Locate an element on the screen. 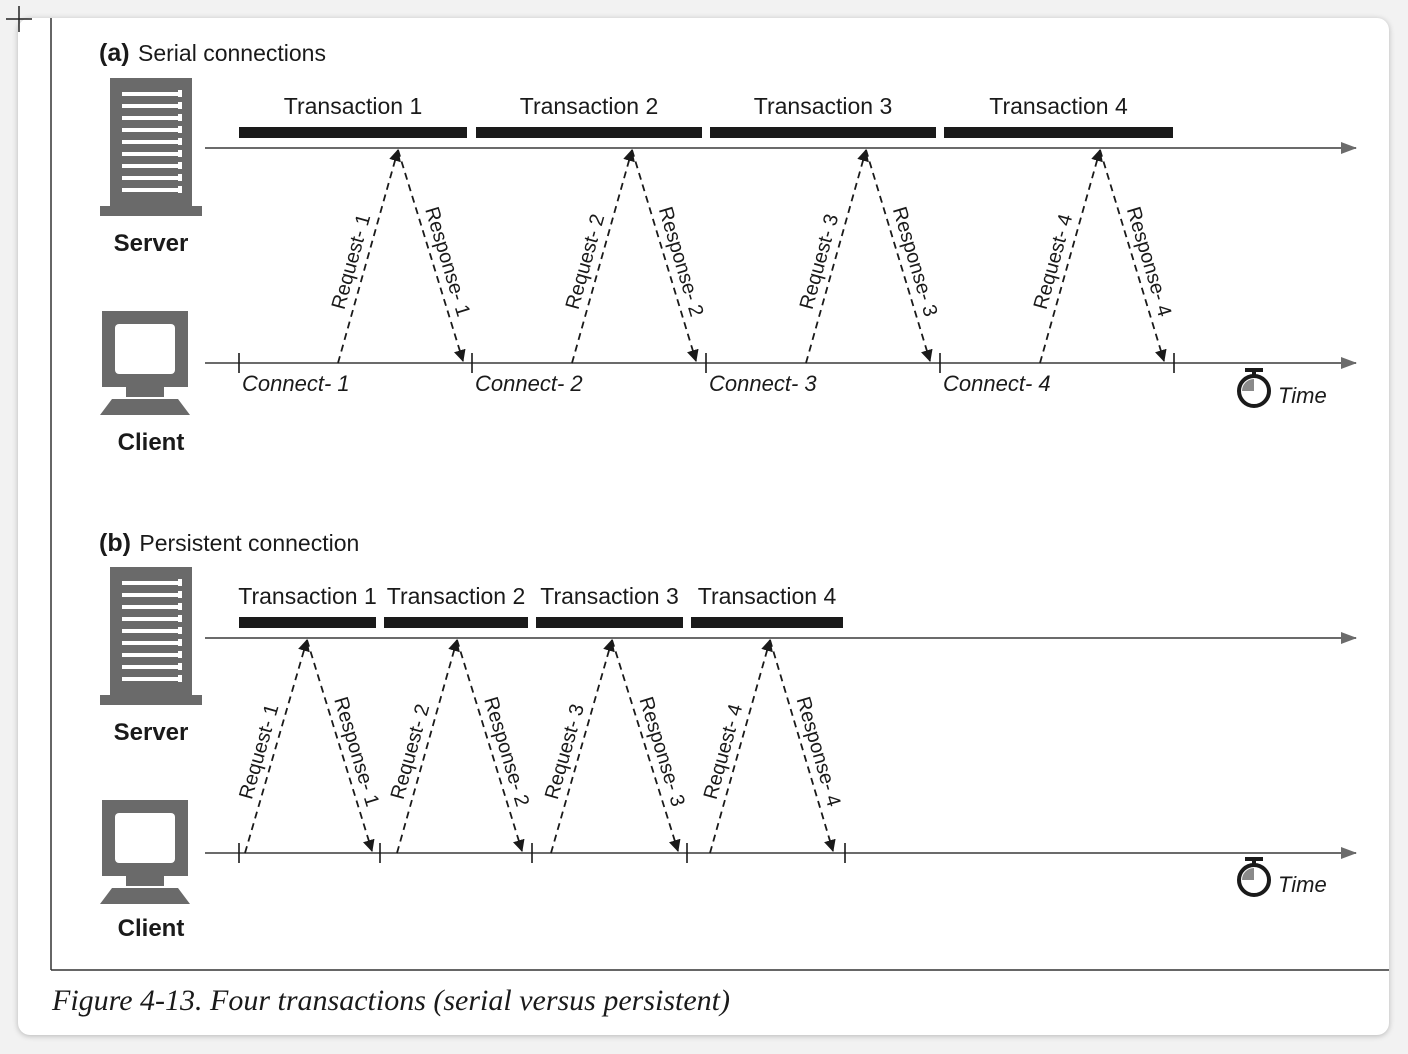 The height and width of the screenshot is (1054, 1408). panel-label-text: Persistent connection is located at coordinates (249, 543).